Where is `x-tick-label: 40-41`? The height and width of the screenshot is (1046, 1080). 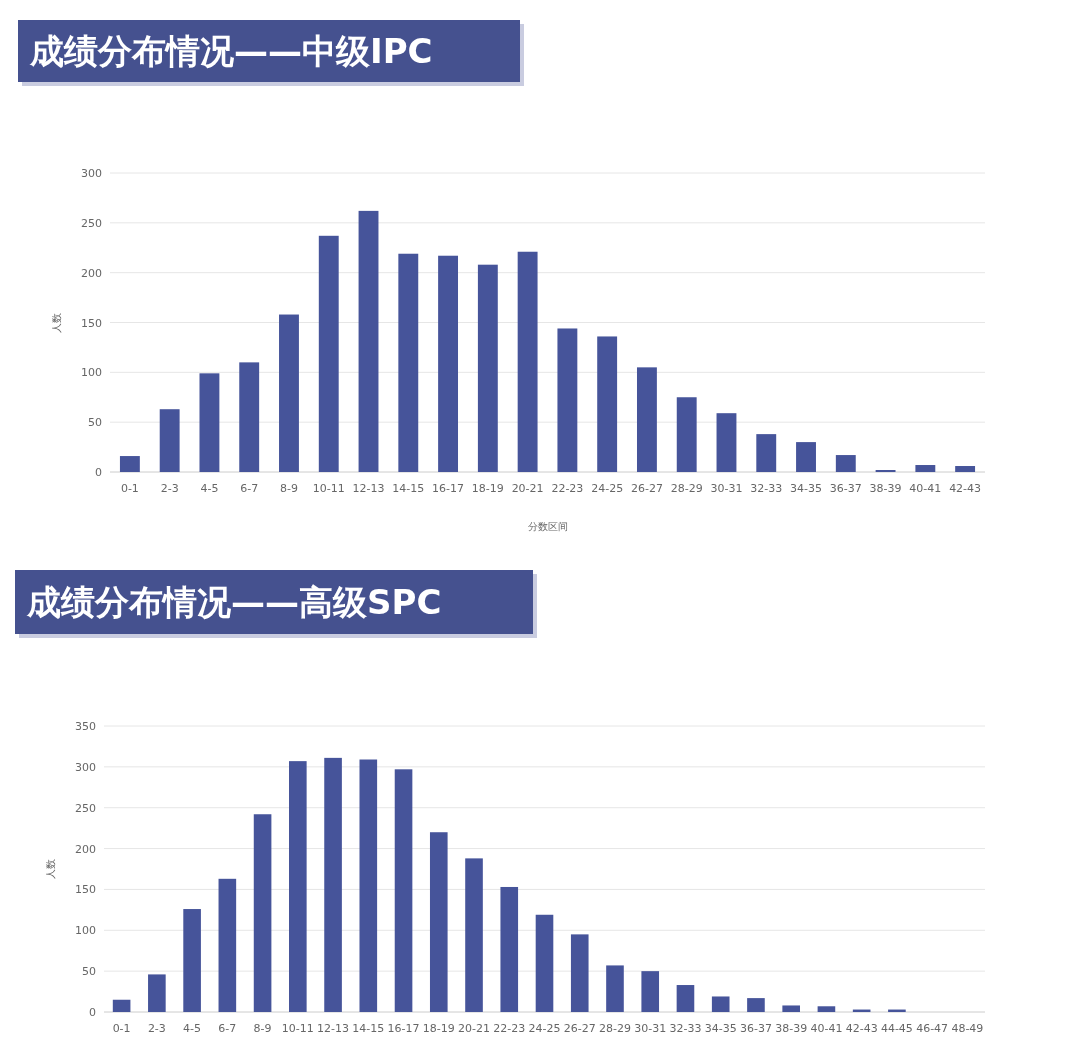 x-tick-label: 40-41 is located at coordinates (826, 1028).